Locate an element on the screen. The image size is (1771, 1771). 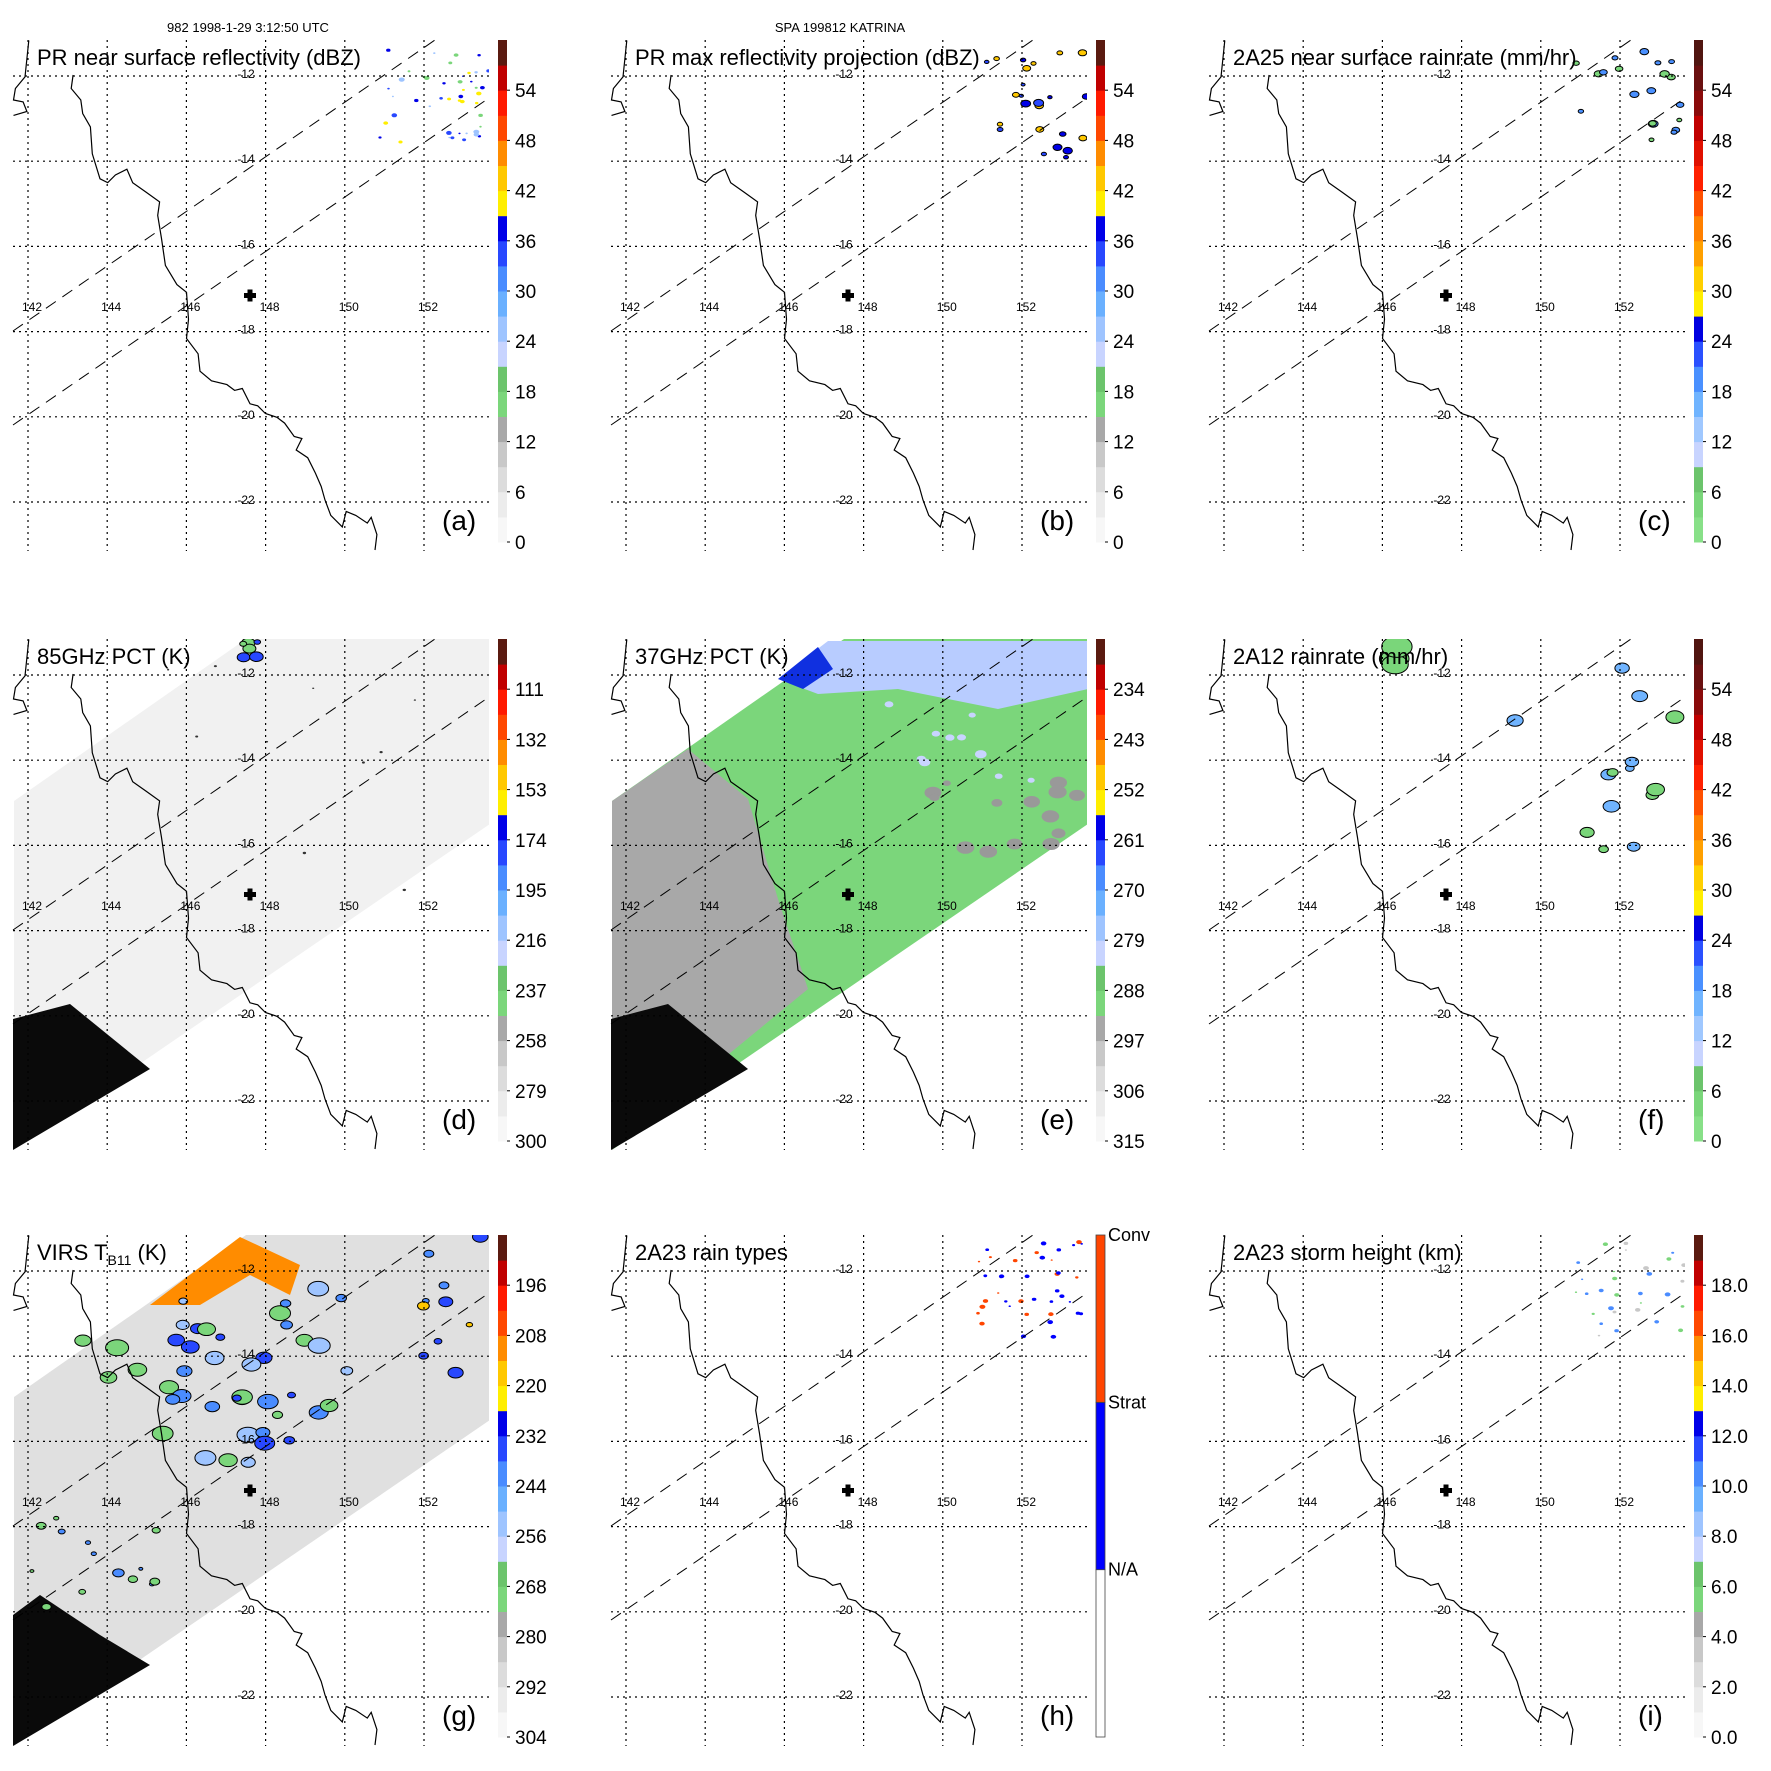
cold-region is located at coordinates (805, 668).